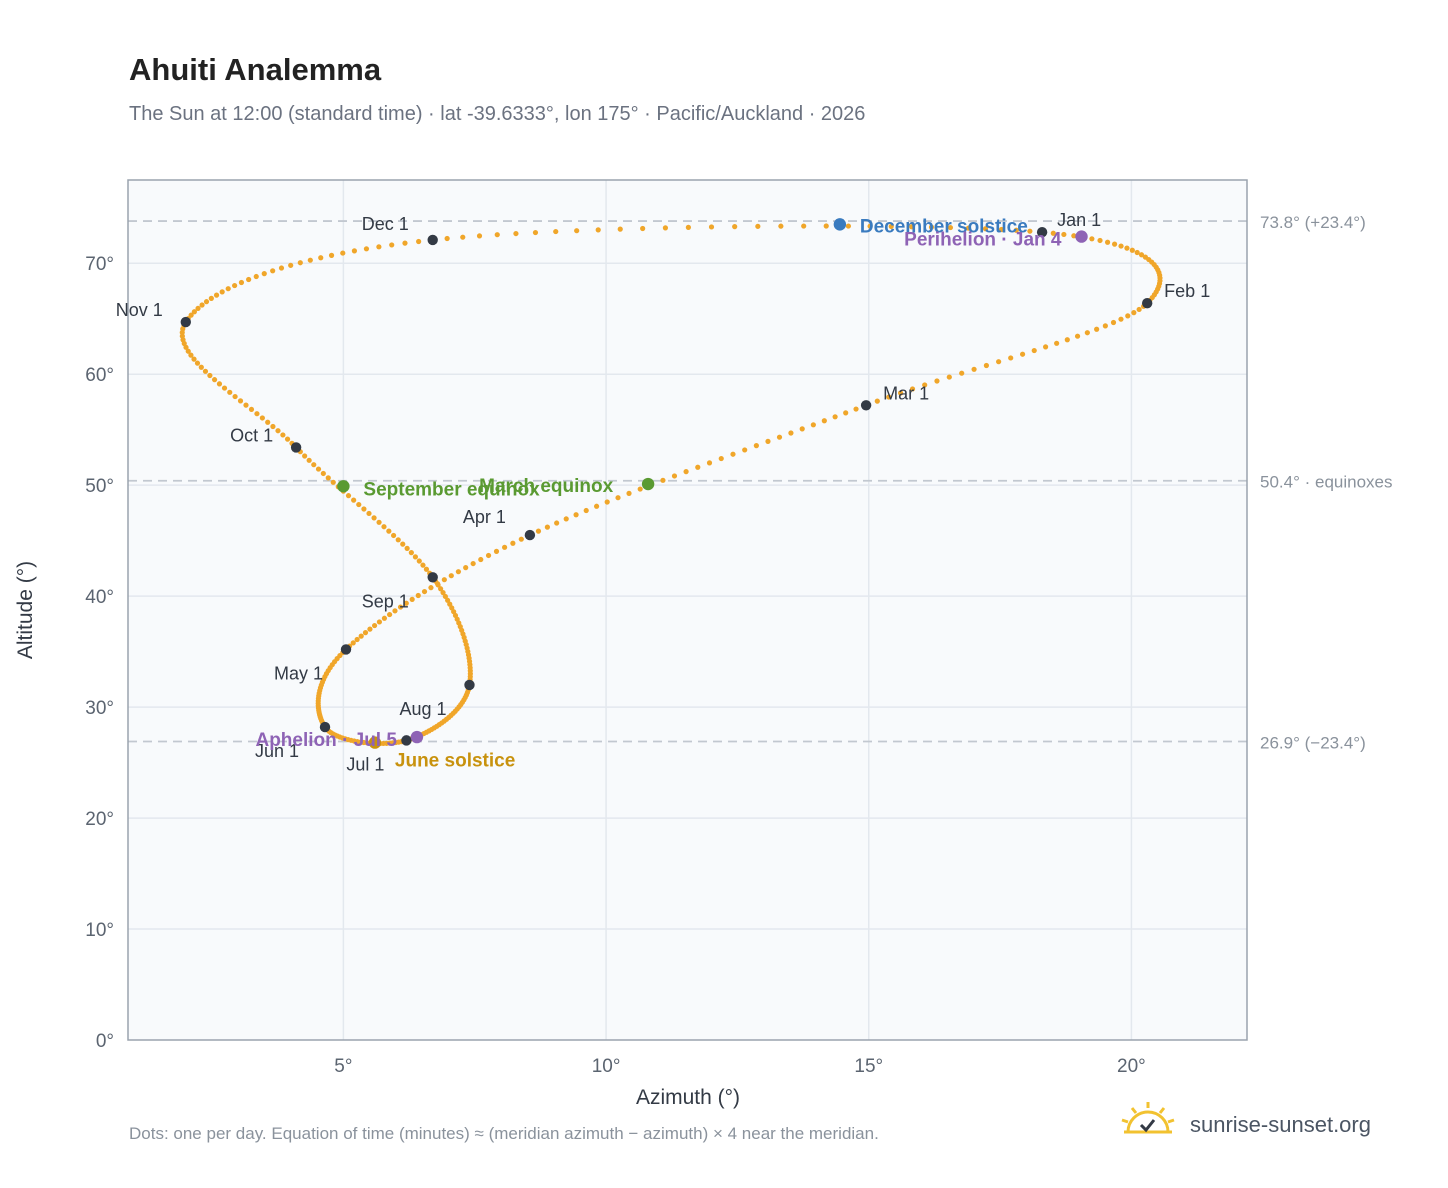 This screenshot has height=1188, width=1448. Describe the element at coordinates (343, 486) in the screenshot. I see `event-marker` at that location.